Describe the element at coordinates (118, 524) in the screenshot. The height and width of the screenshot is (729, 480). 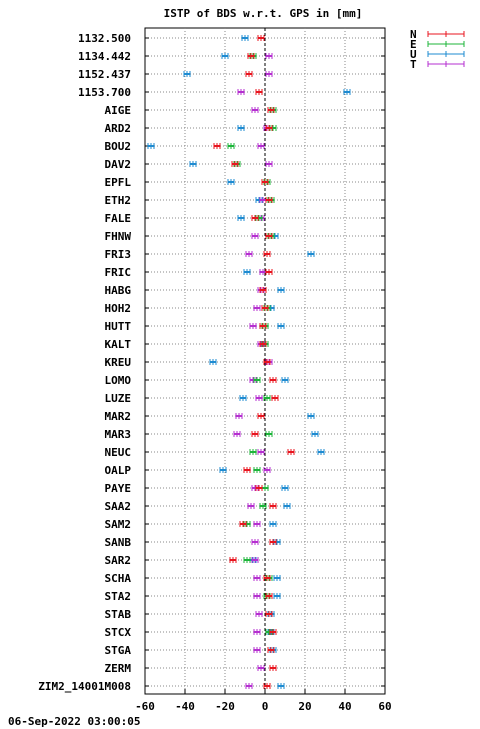
I see `station-label: SAM2` at that location.